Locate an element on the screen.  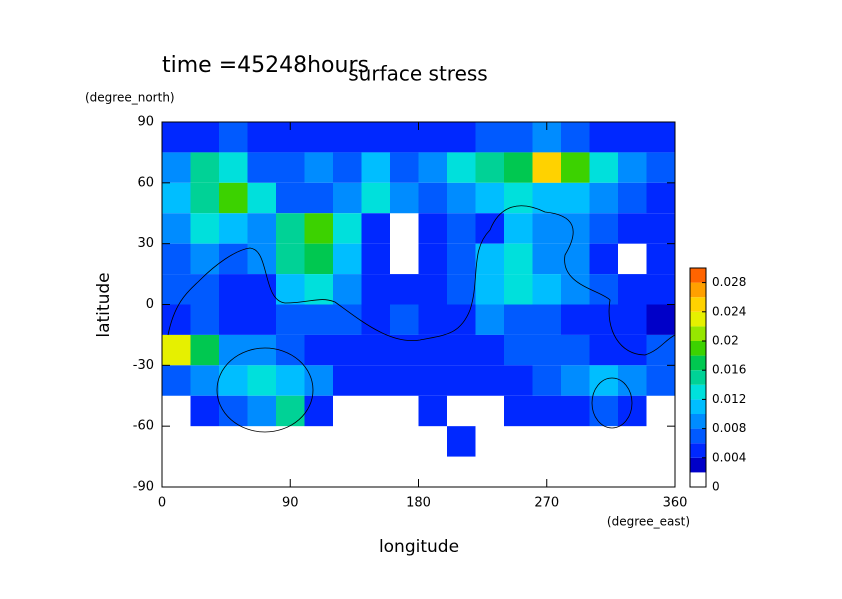
colorbar-tick-label: 0.004 is located at coordinates (729, 457).